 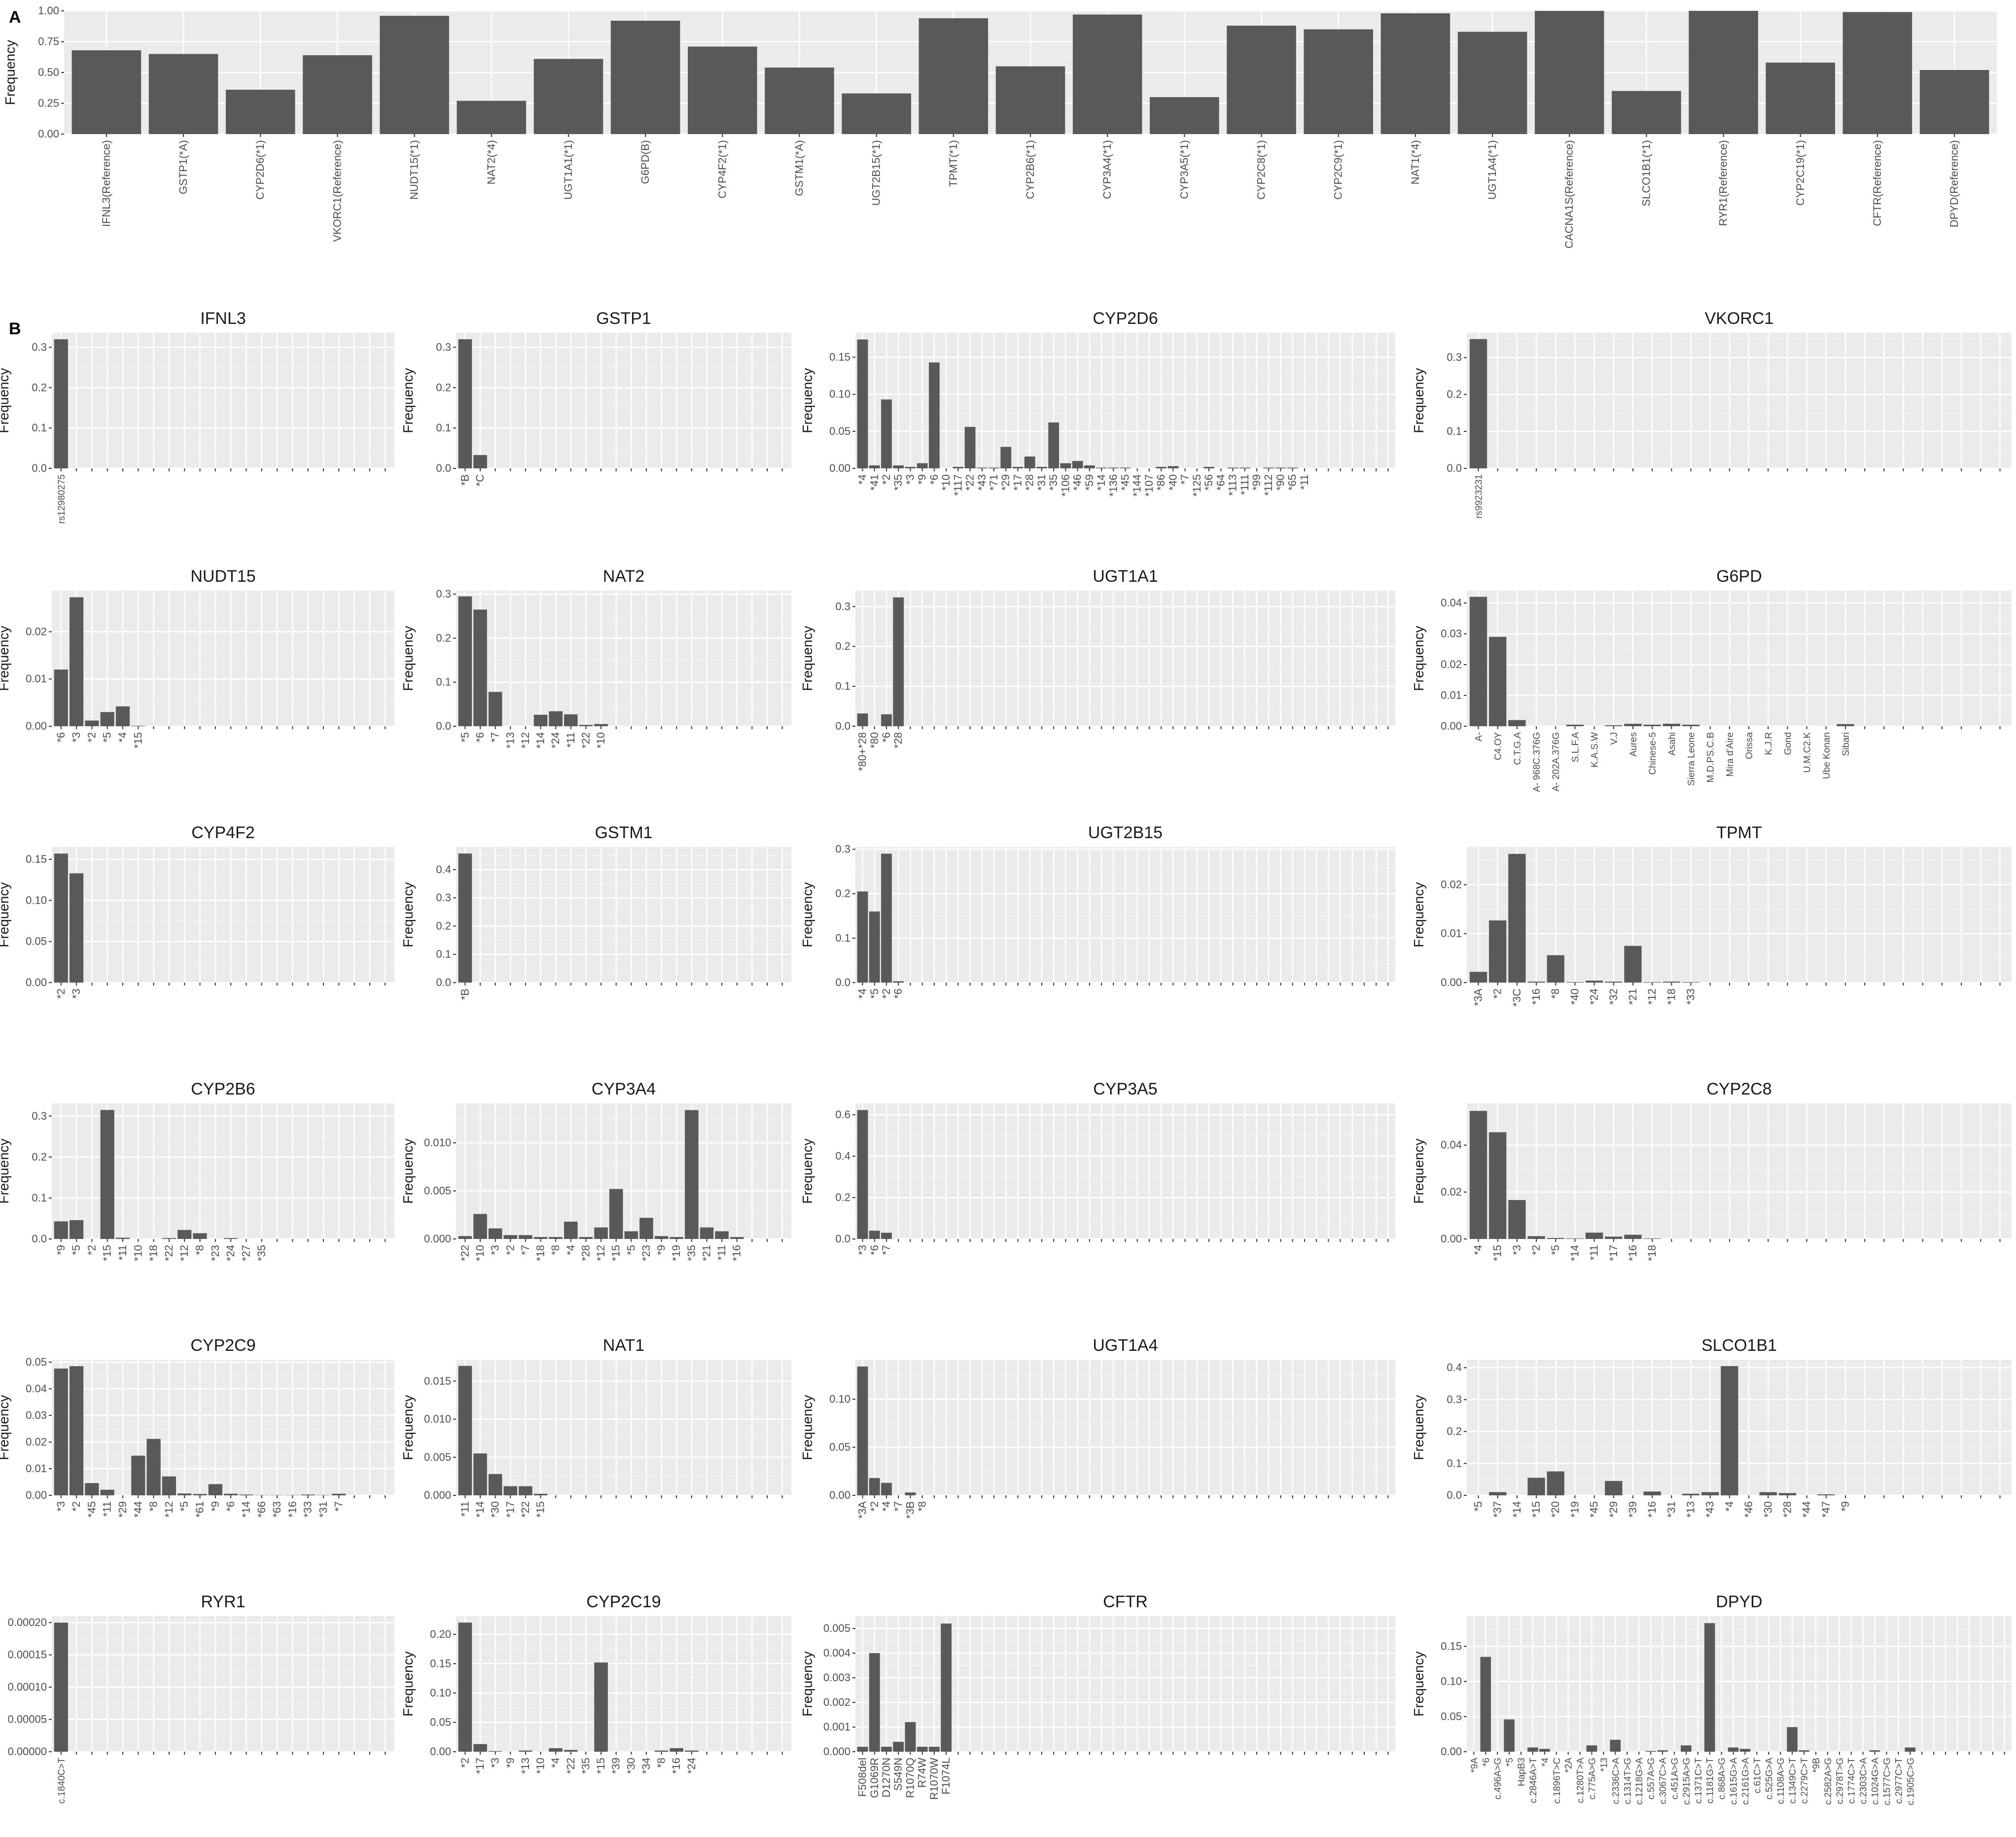 I want to click on panel-title: NUDT15, so click(x=222, y=577).